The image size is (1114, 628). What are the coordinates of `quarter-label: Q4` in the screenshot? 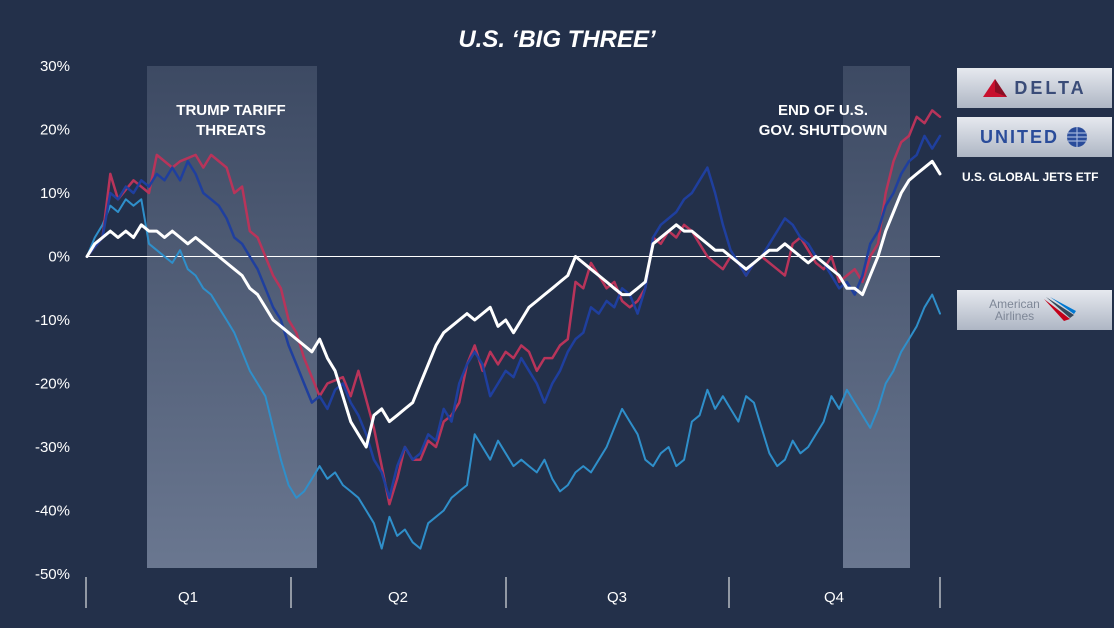 It's located at (834, 597).